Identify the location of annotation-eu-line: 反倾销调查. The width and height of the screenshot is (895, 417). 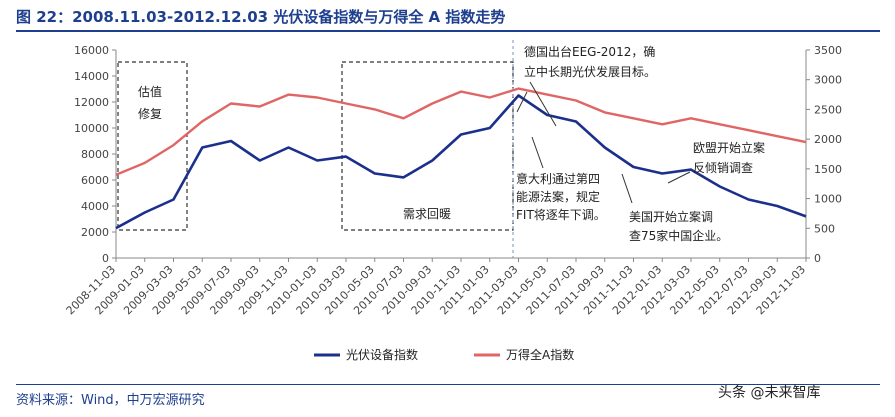
(723, 168).